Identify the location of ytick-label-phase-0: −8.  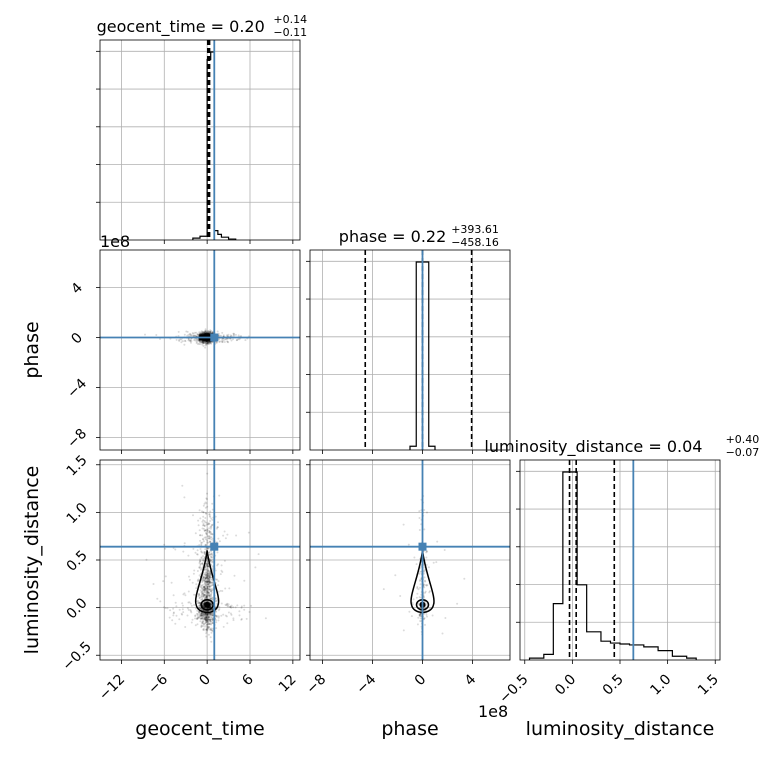
(77, 439).